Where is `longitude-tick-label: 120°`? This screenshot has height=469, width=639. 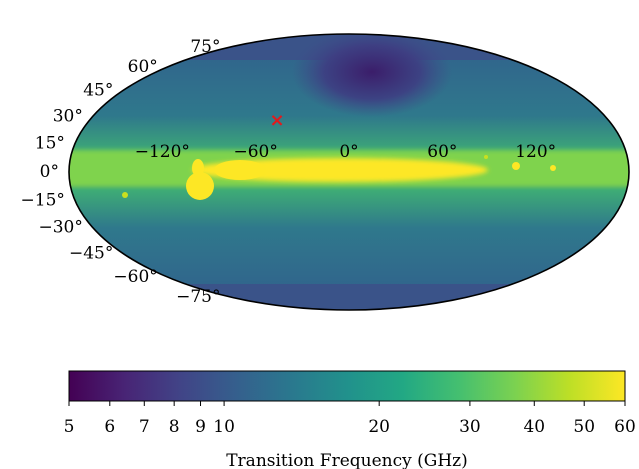
longitude-tick-label: 120° is located at coordinates (535, 152).